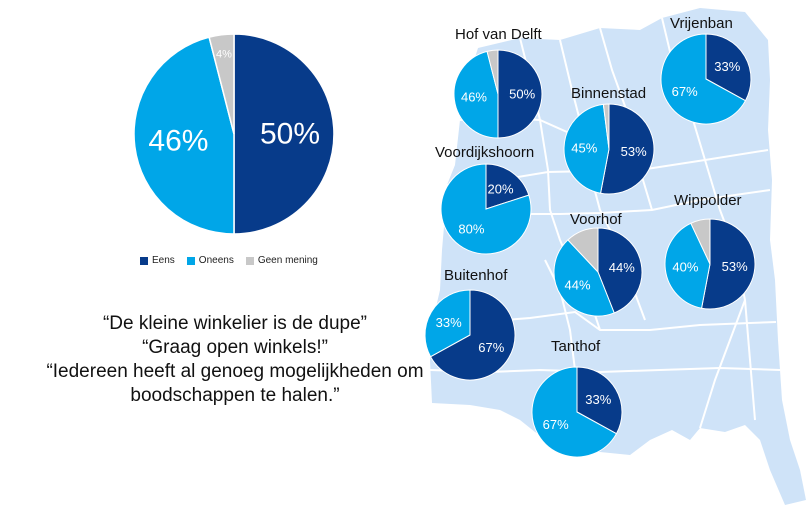 Image resolution: width=812 pixels, height=515 pixels. I want to click on label-wippolder: Wippolder, so click(708, 200).